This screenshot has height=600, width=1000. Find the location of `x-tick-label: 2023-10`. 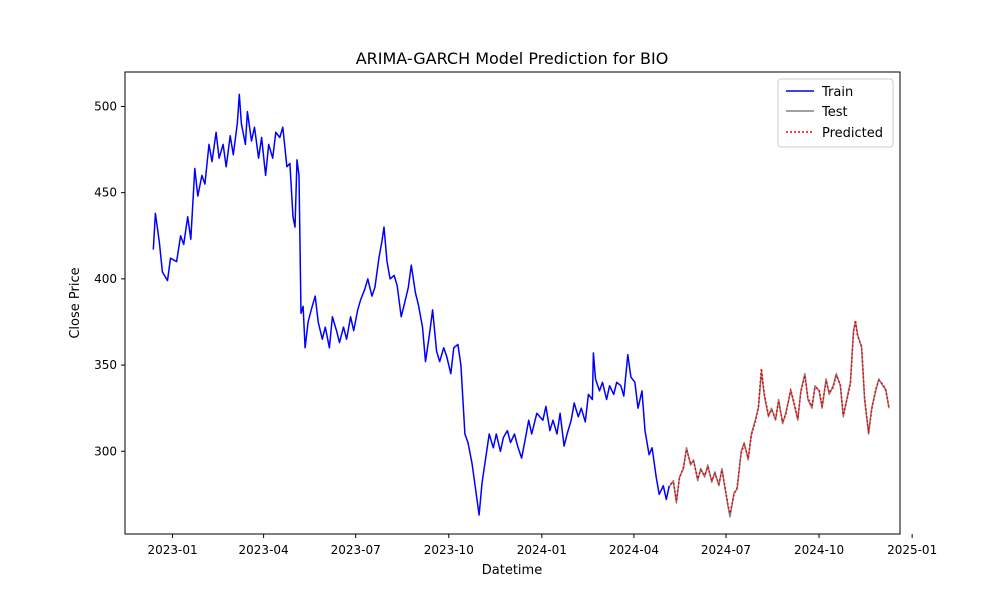

x-tick-label: 2023-10 is located at coordinates (449, 550).